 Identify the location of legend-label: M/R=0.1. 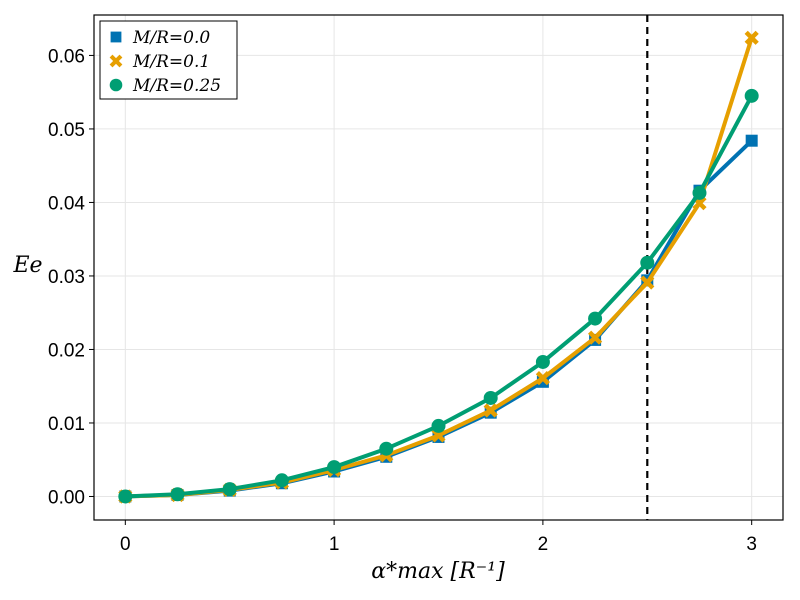
(171, 62).